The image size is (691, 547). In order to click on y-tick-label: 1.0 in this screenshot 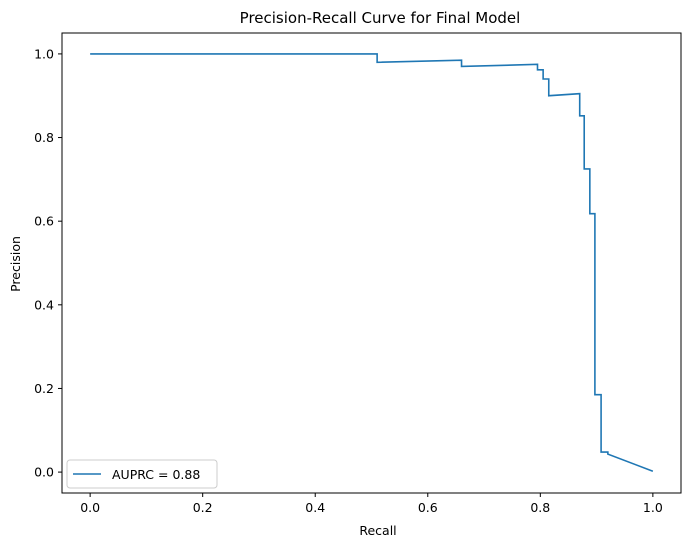, I will do `click(44, 53)`.